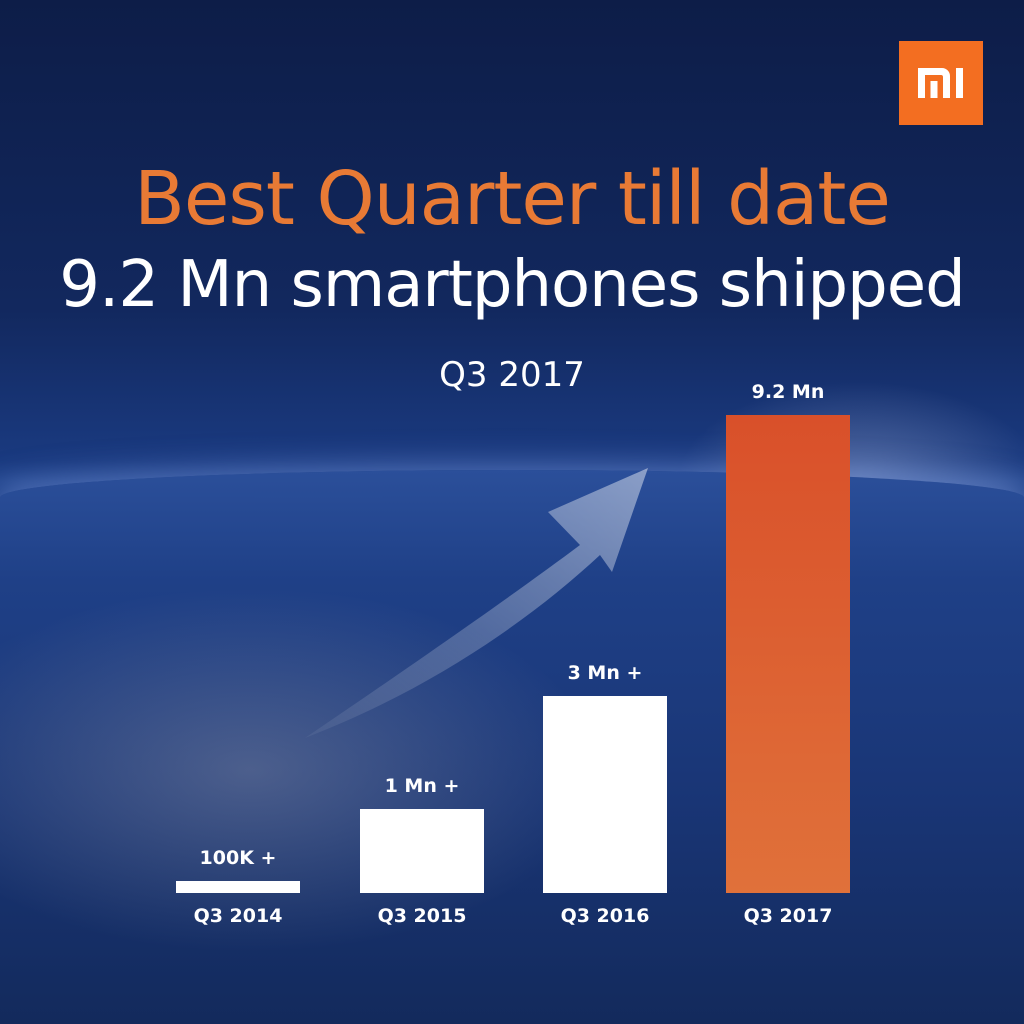 The height and width of the screenshot is (1024, 1024). I want to click on data-label: 100K +, so click(238, 858).